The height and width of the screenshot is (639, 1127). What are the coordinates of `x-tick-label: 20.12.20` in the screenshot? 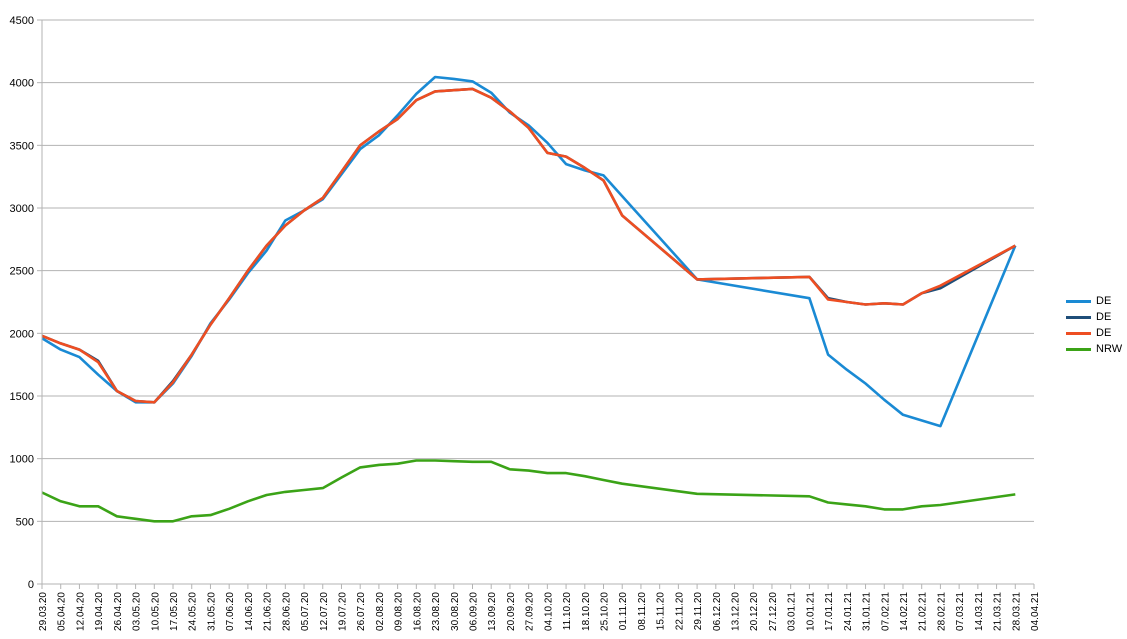 It's located at (754, 611).